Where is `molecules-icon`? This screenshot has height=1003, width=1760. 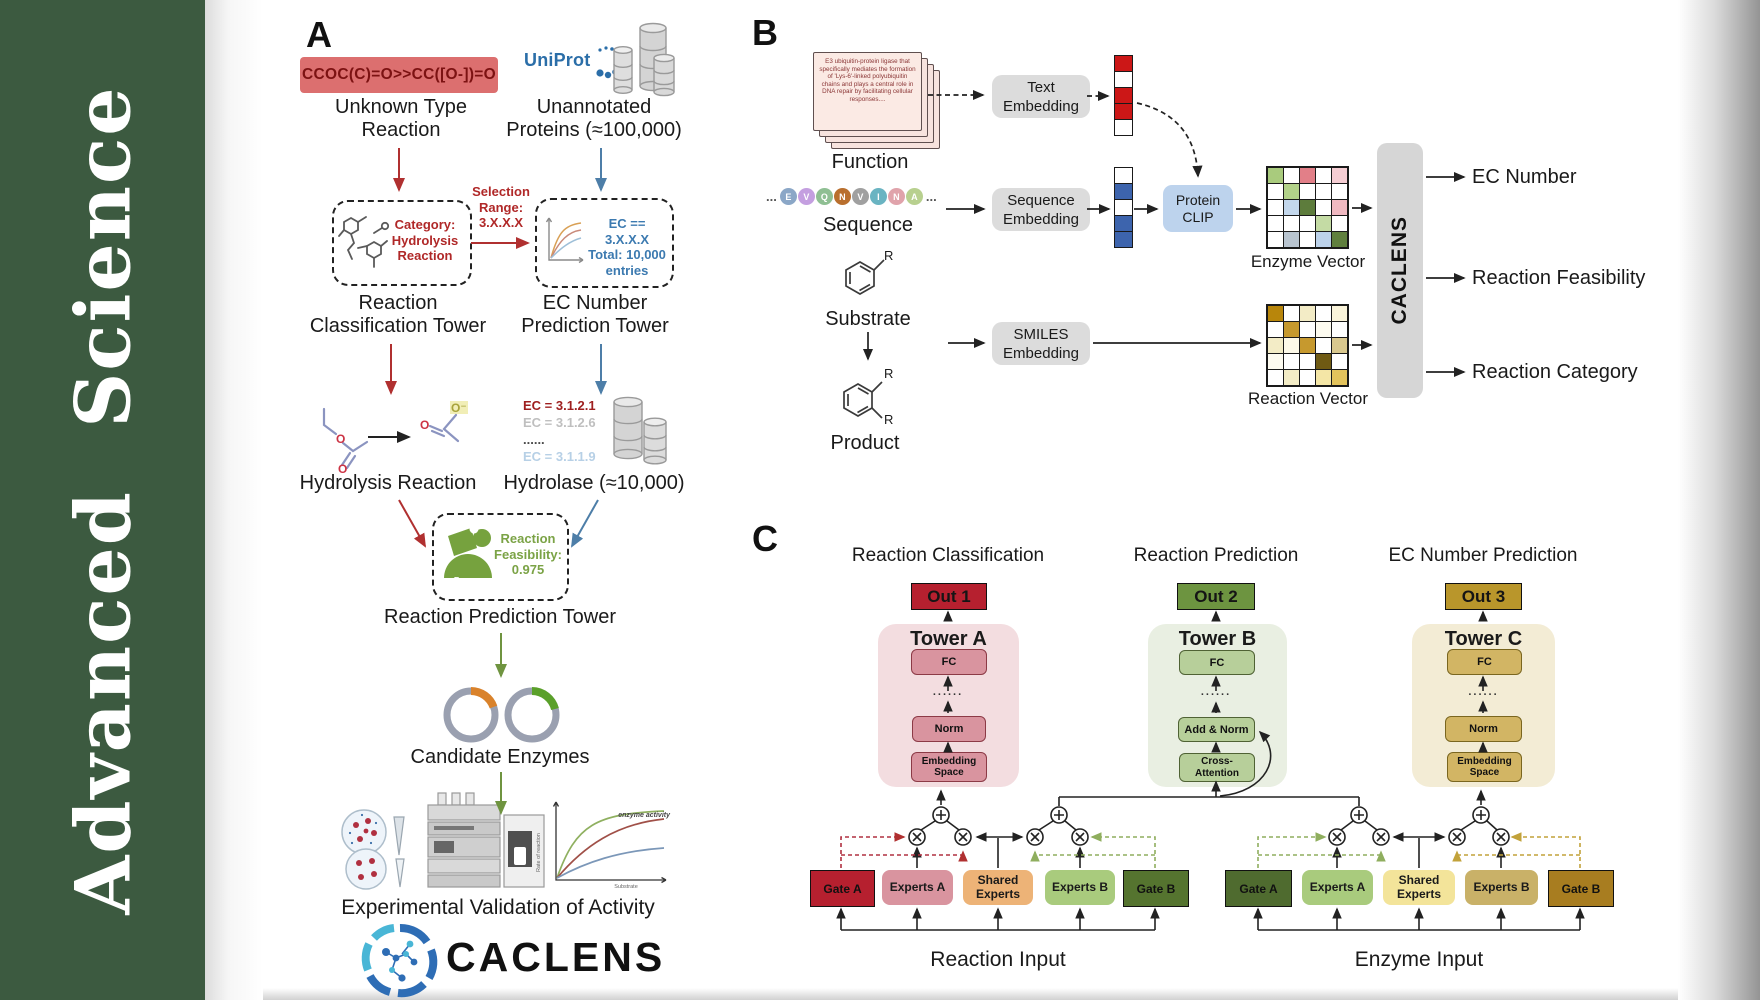
molecules-icon is located at coordinates (364, 244).